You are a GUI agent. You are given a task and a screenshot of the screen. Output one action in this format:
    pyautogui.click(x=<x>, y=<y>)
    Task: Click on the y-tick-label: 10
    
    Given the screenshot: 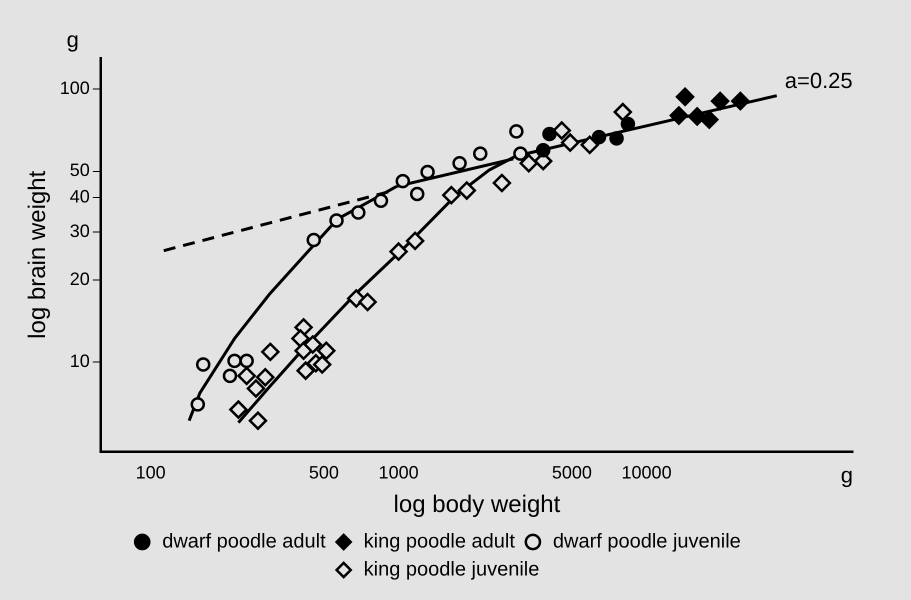 What is the action you would take?
    pyautogui.click(x=80, y=361)
    